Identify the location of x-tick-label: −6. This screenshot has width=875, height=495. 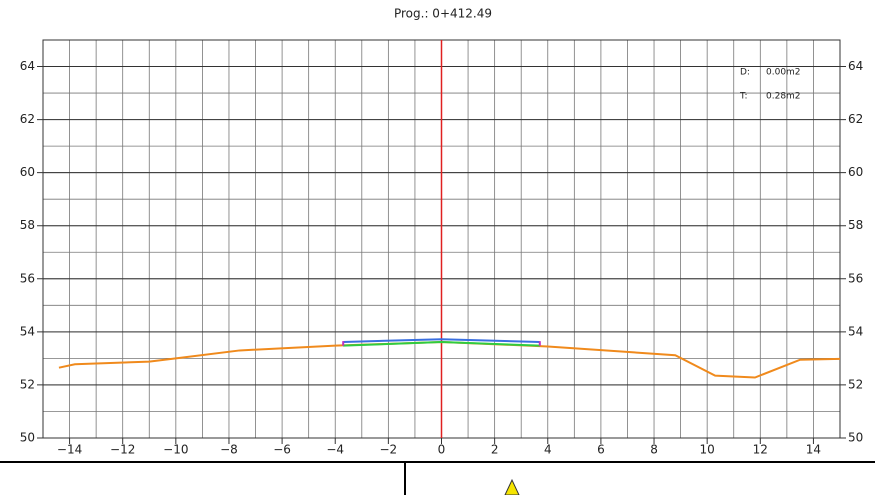
(282, 450).